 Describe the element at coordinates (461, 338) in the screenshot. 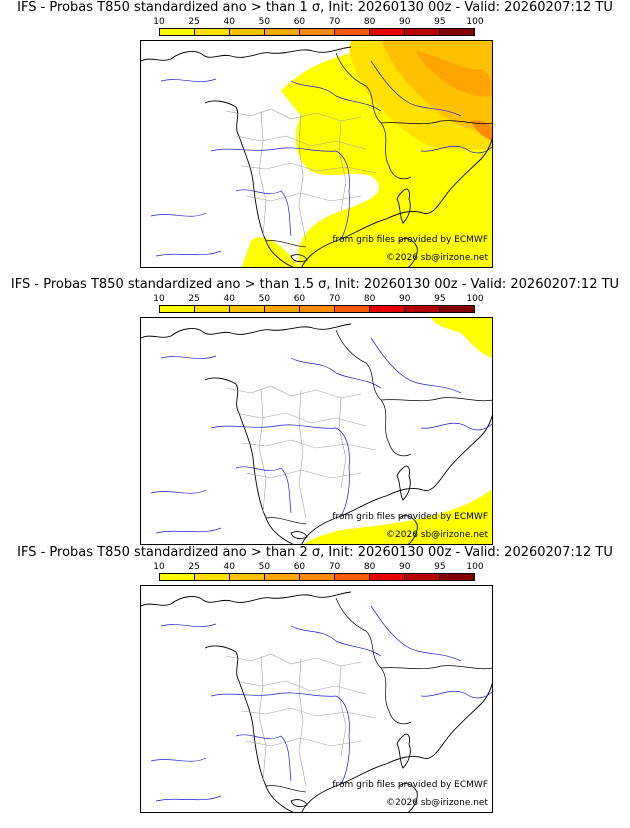

I see `prob-area-10-ne` at that location.